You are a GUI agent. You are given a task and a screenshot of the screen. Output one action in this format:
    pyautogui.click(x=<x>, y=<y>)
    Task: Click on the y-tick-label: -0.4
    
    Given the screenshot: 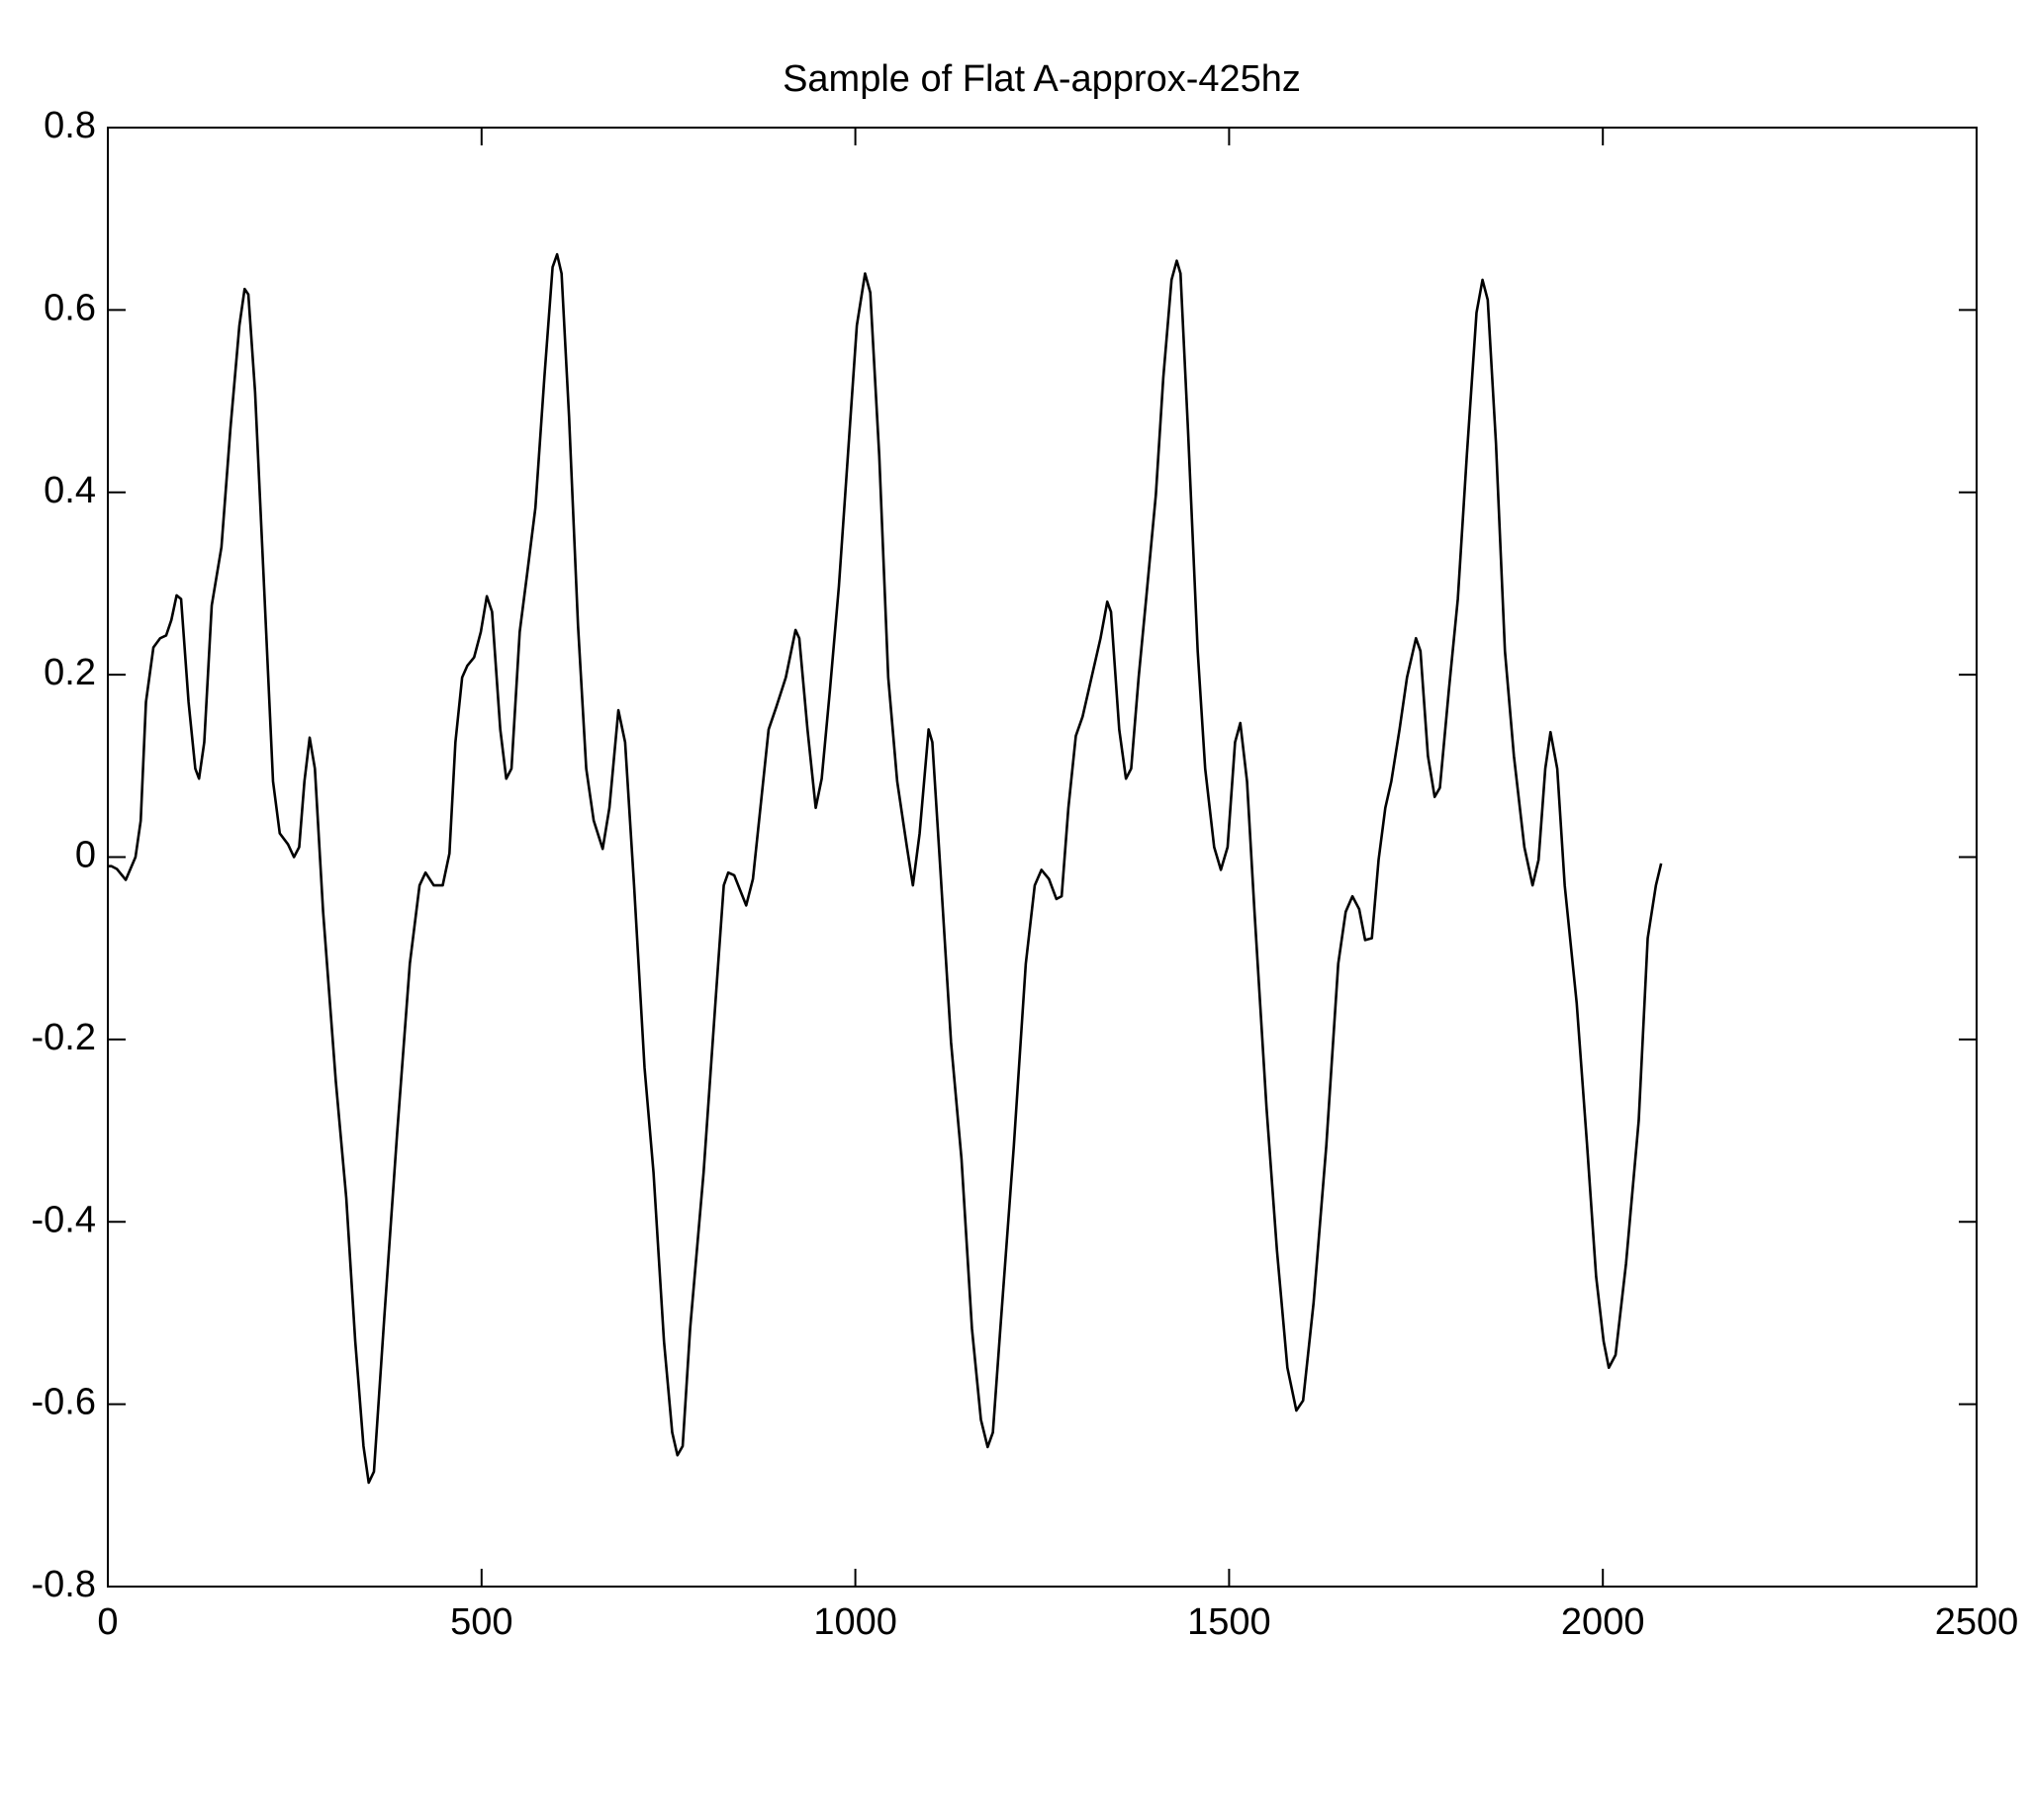 What is the action you would take?
    pyautogui.click(x=64, y=1219)
    